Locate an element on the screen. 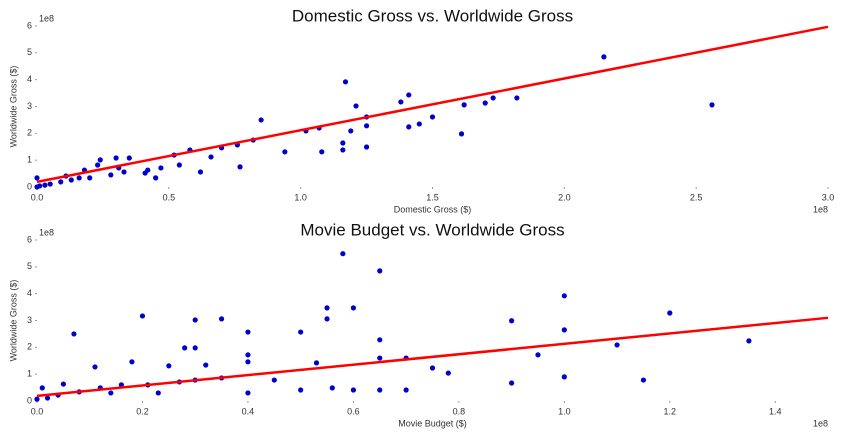 This screenshot has height=441, width=850. y-offset-label: 1e8 is located at coordinates (46, 232).